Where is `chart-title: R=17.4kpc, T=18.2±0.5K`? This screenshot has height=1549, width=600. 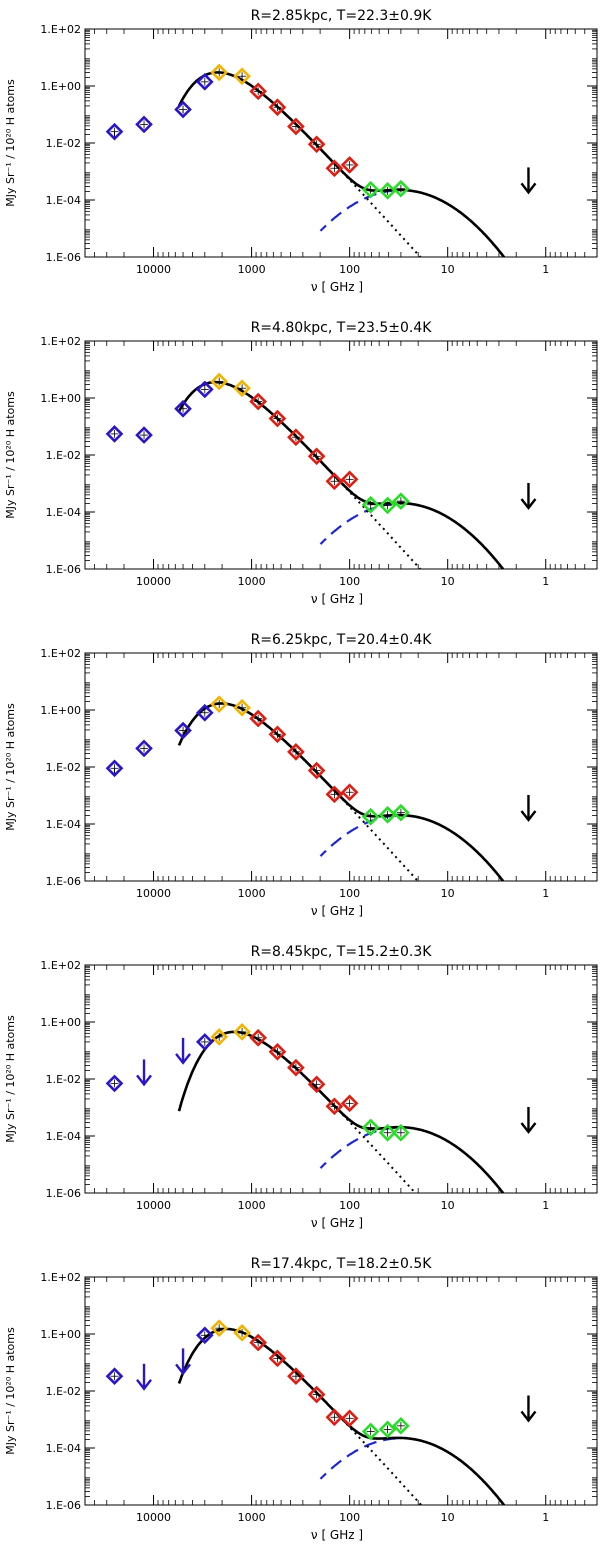
chart-title: R=17.4kpc, T=18.2±0.5K is located at coordinates (342, 1264).